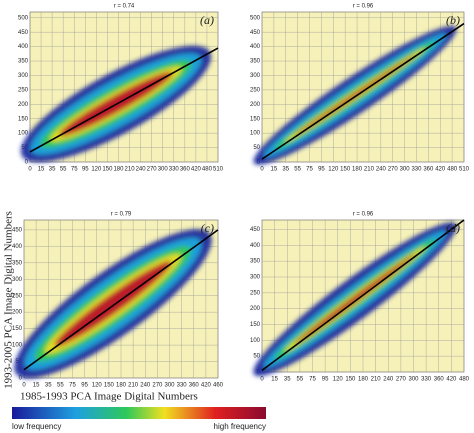 The image size is (474, 433). What do you see at coordinates (240, 426) in the screenshot?
I see `colorbar-high: high frequency` at bounding box center [240, 426].